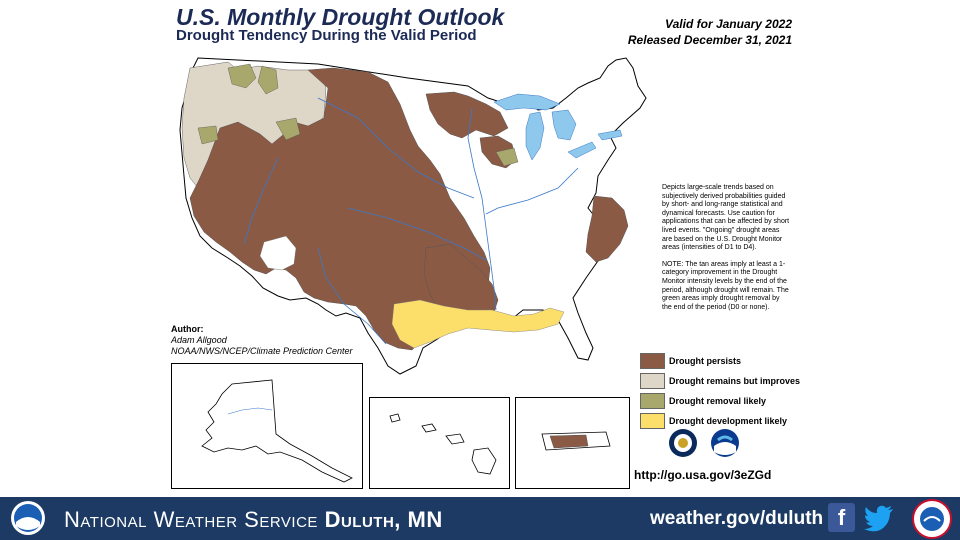  What do you see at coordinates (28, 518) in the screenshot?
I see `noaa-logo-icon` at bounding box center [28, 518].